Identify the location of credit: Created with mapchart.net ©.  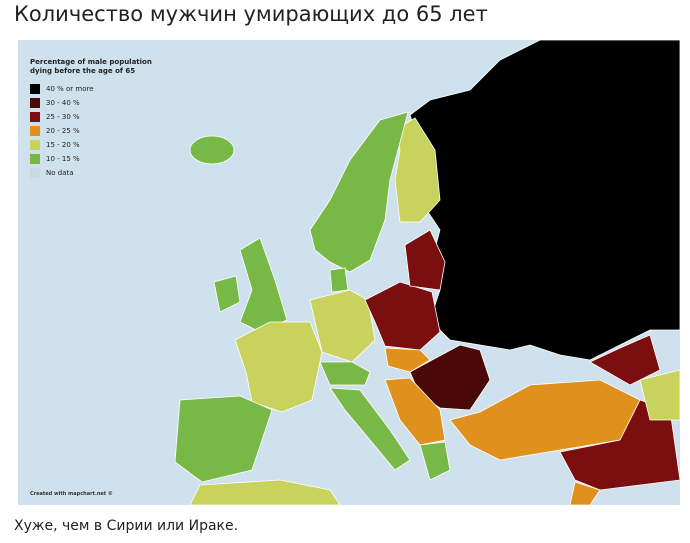
(71, 494).